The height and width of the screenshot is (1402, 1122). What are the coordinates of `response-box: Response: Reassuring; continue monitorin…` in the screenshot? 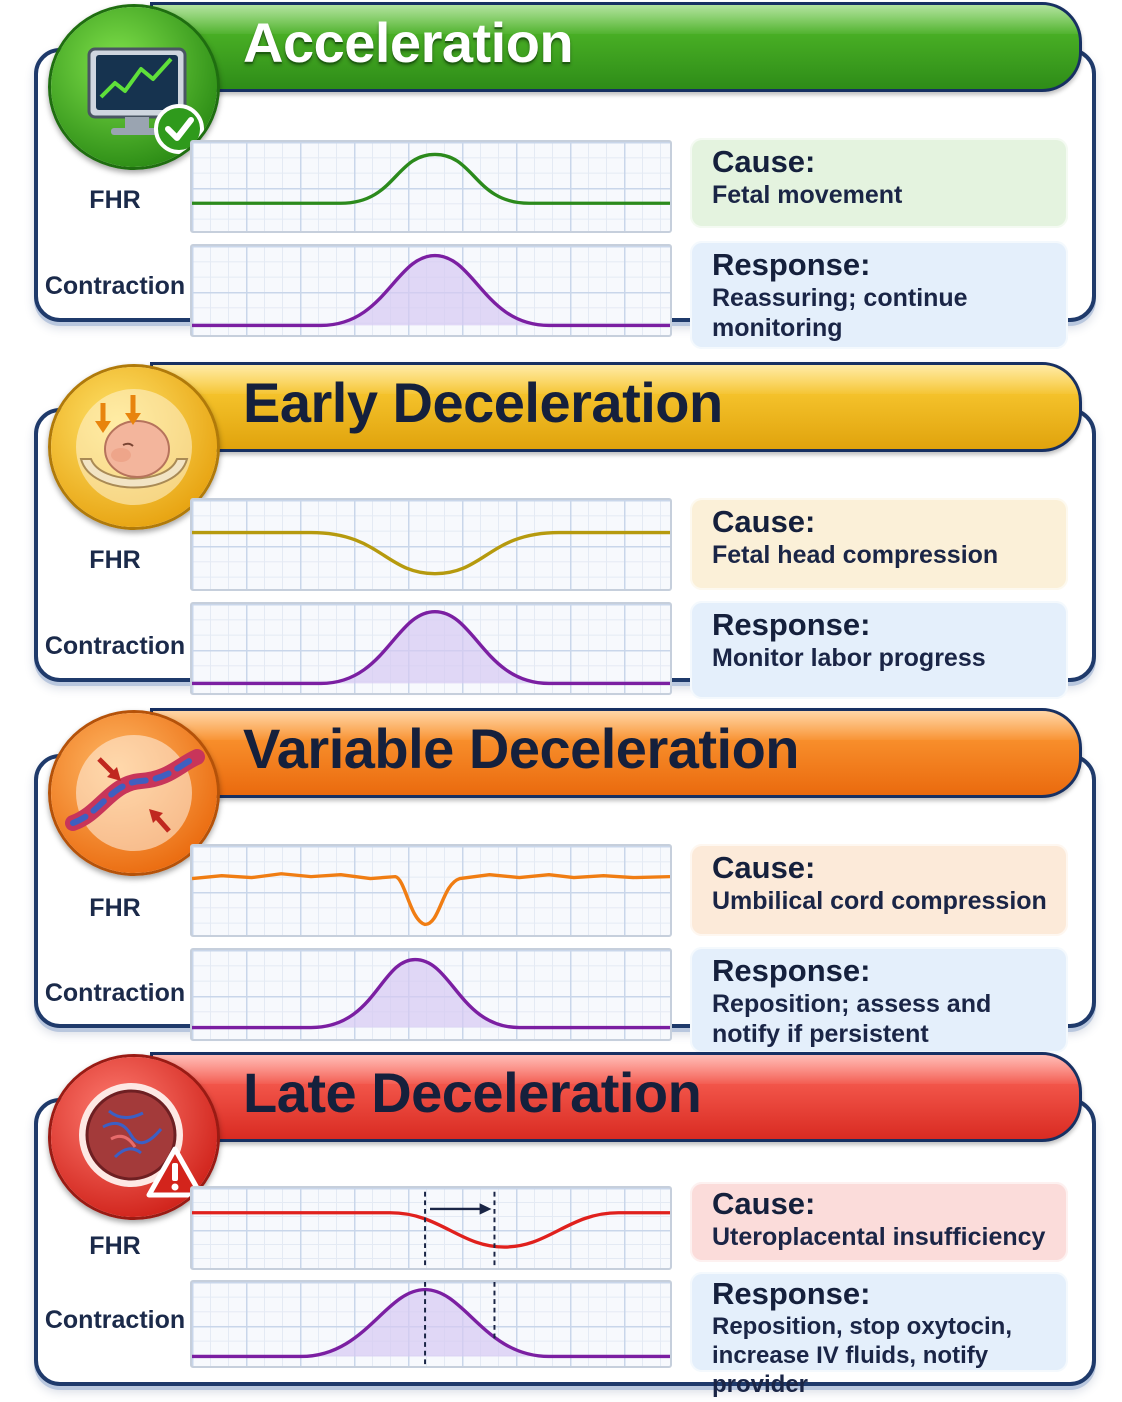 It's located at (879, 295).